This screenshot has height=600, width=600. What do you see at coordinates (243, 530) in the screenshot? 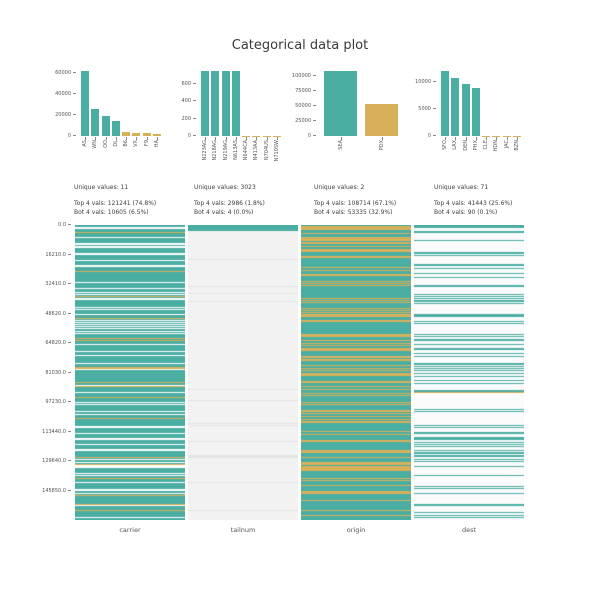
I see `matrix-xlabel-tailnum: tailnum` at bounding box center [243, 530].